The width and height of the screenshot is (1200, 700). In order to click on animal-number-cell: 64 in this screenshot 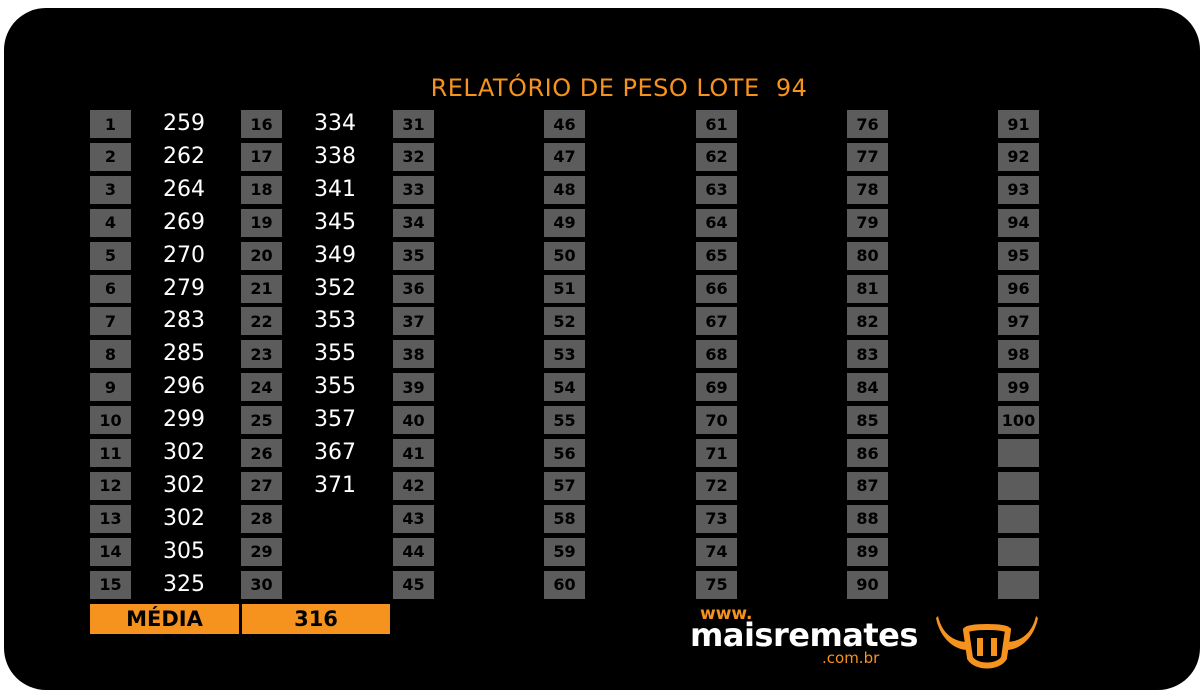, I will do `click(716, 222)`.